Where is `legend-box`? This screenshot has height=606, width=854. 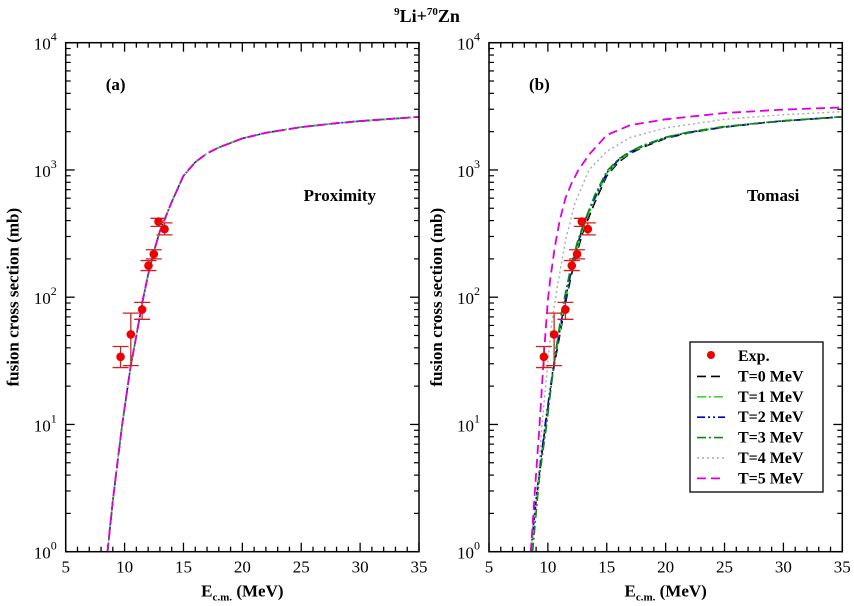 legend-box is located at coordinates (756, 417).